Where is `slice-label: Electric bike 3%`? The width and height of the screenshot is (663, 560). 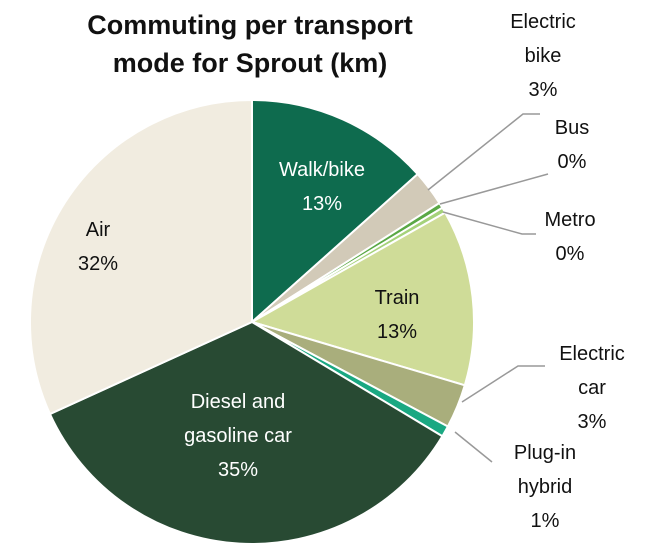 slice-label: Electric bike 3% is located at coordinates (543, 56).